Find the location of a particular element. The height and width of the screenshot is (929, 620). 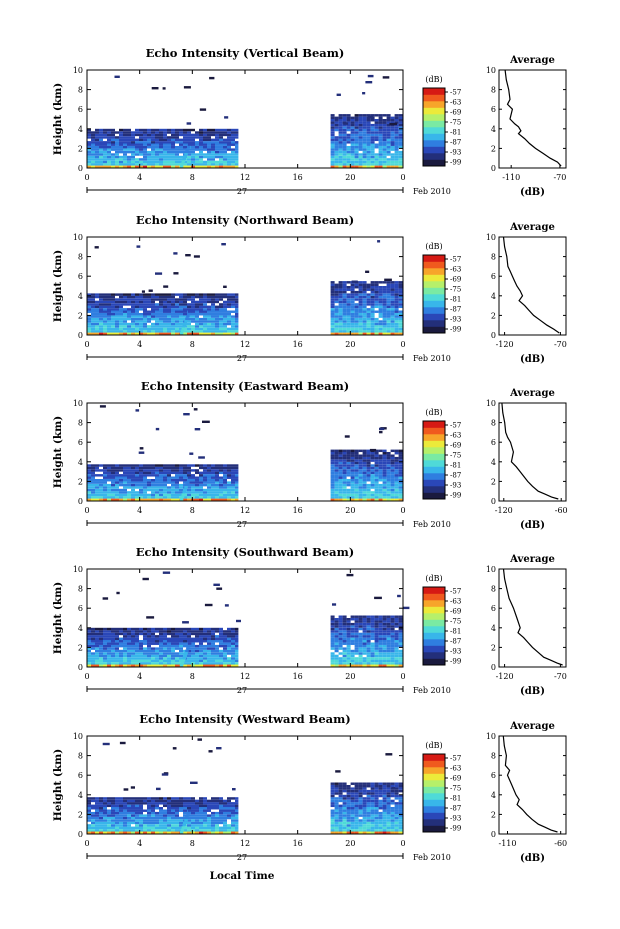

x-tick-label: 20 is located at coordinates (350, 676).